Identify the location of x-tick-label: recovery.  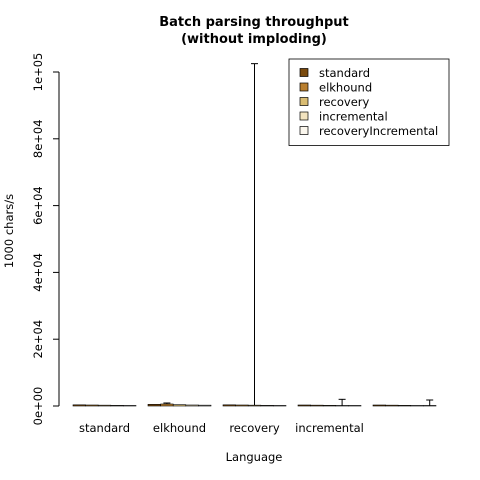
(254, 428).